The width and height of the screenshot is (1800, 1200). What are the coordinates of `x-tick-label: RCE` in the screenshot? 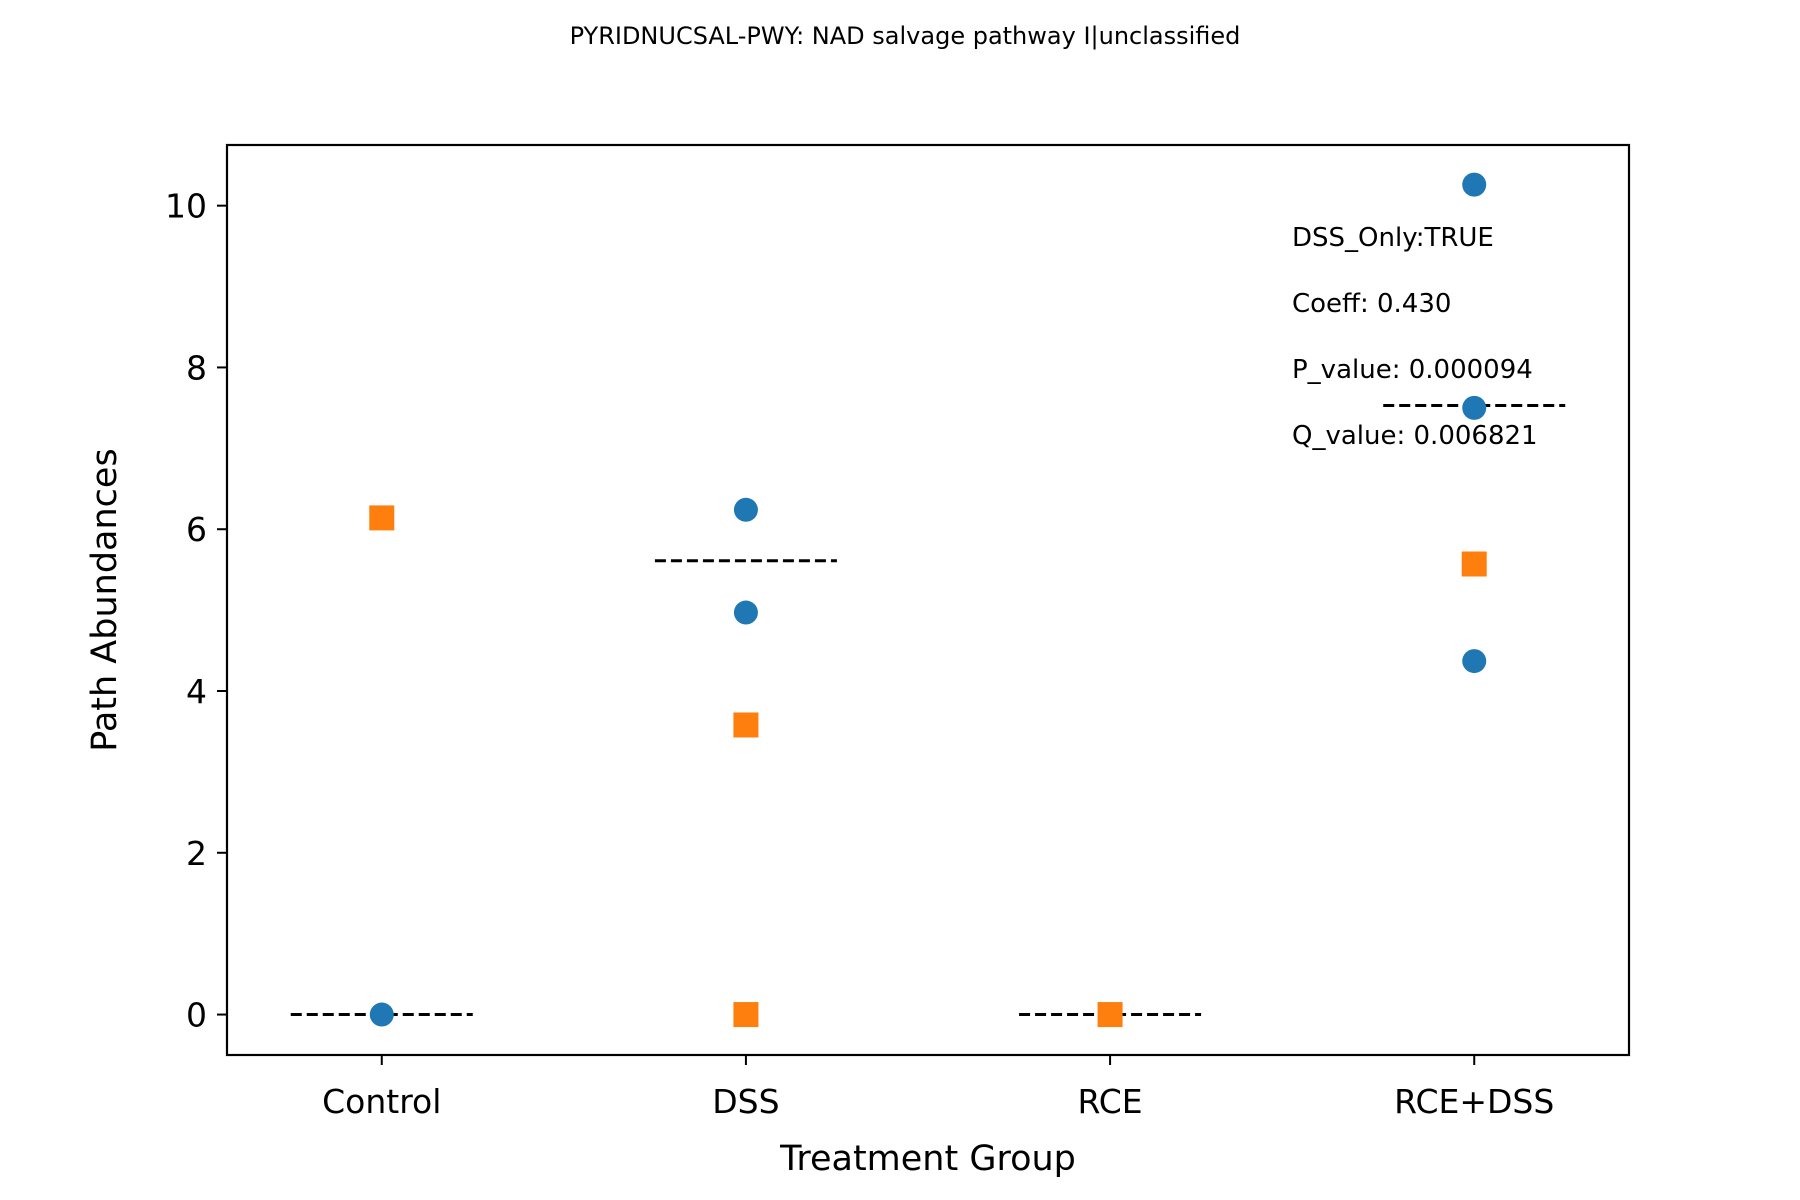 It's located at (1109, 1101).